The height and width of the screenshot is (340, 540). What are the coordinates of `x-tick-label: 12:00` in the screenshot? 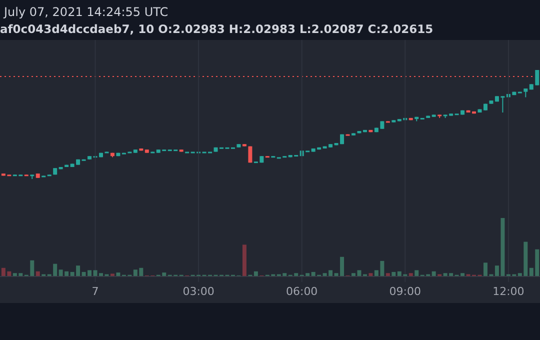 It's located at (508, 291).